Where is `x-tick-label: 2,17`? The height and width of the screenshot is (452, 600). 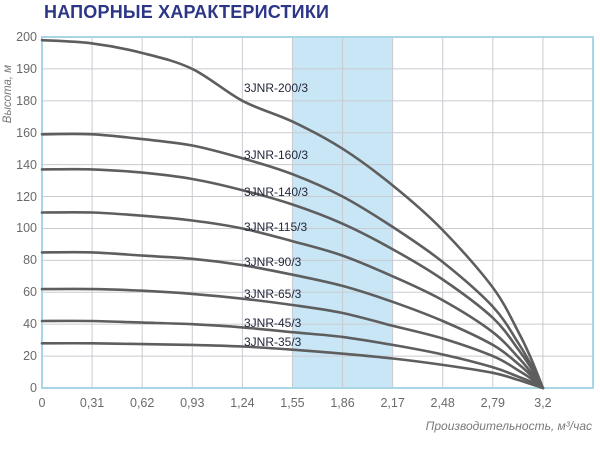
x-tick-label: 2,17 is located at coordinates (392, 403).